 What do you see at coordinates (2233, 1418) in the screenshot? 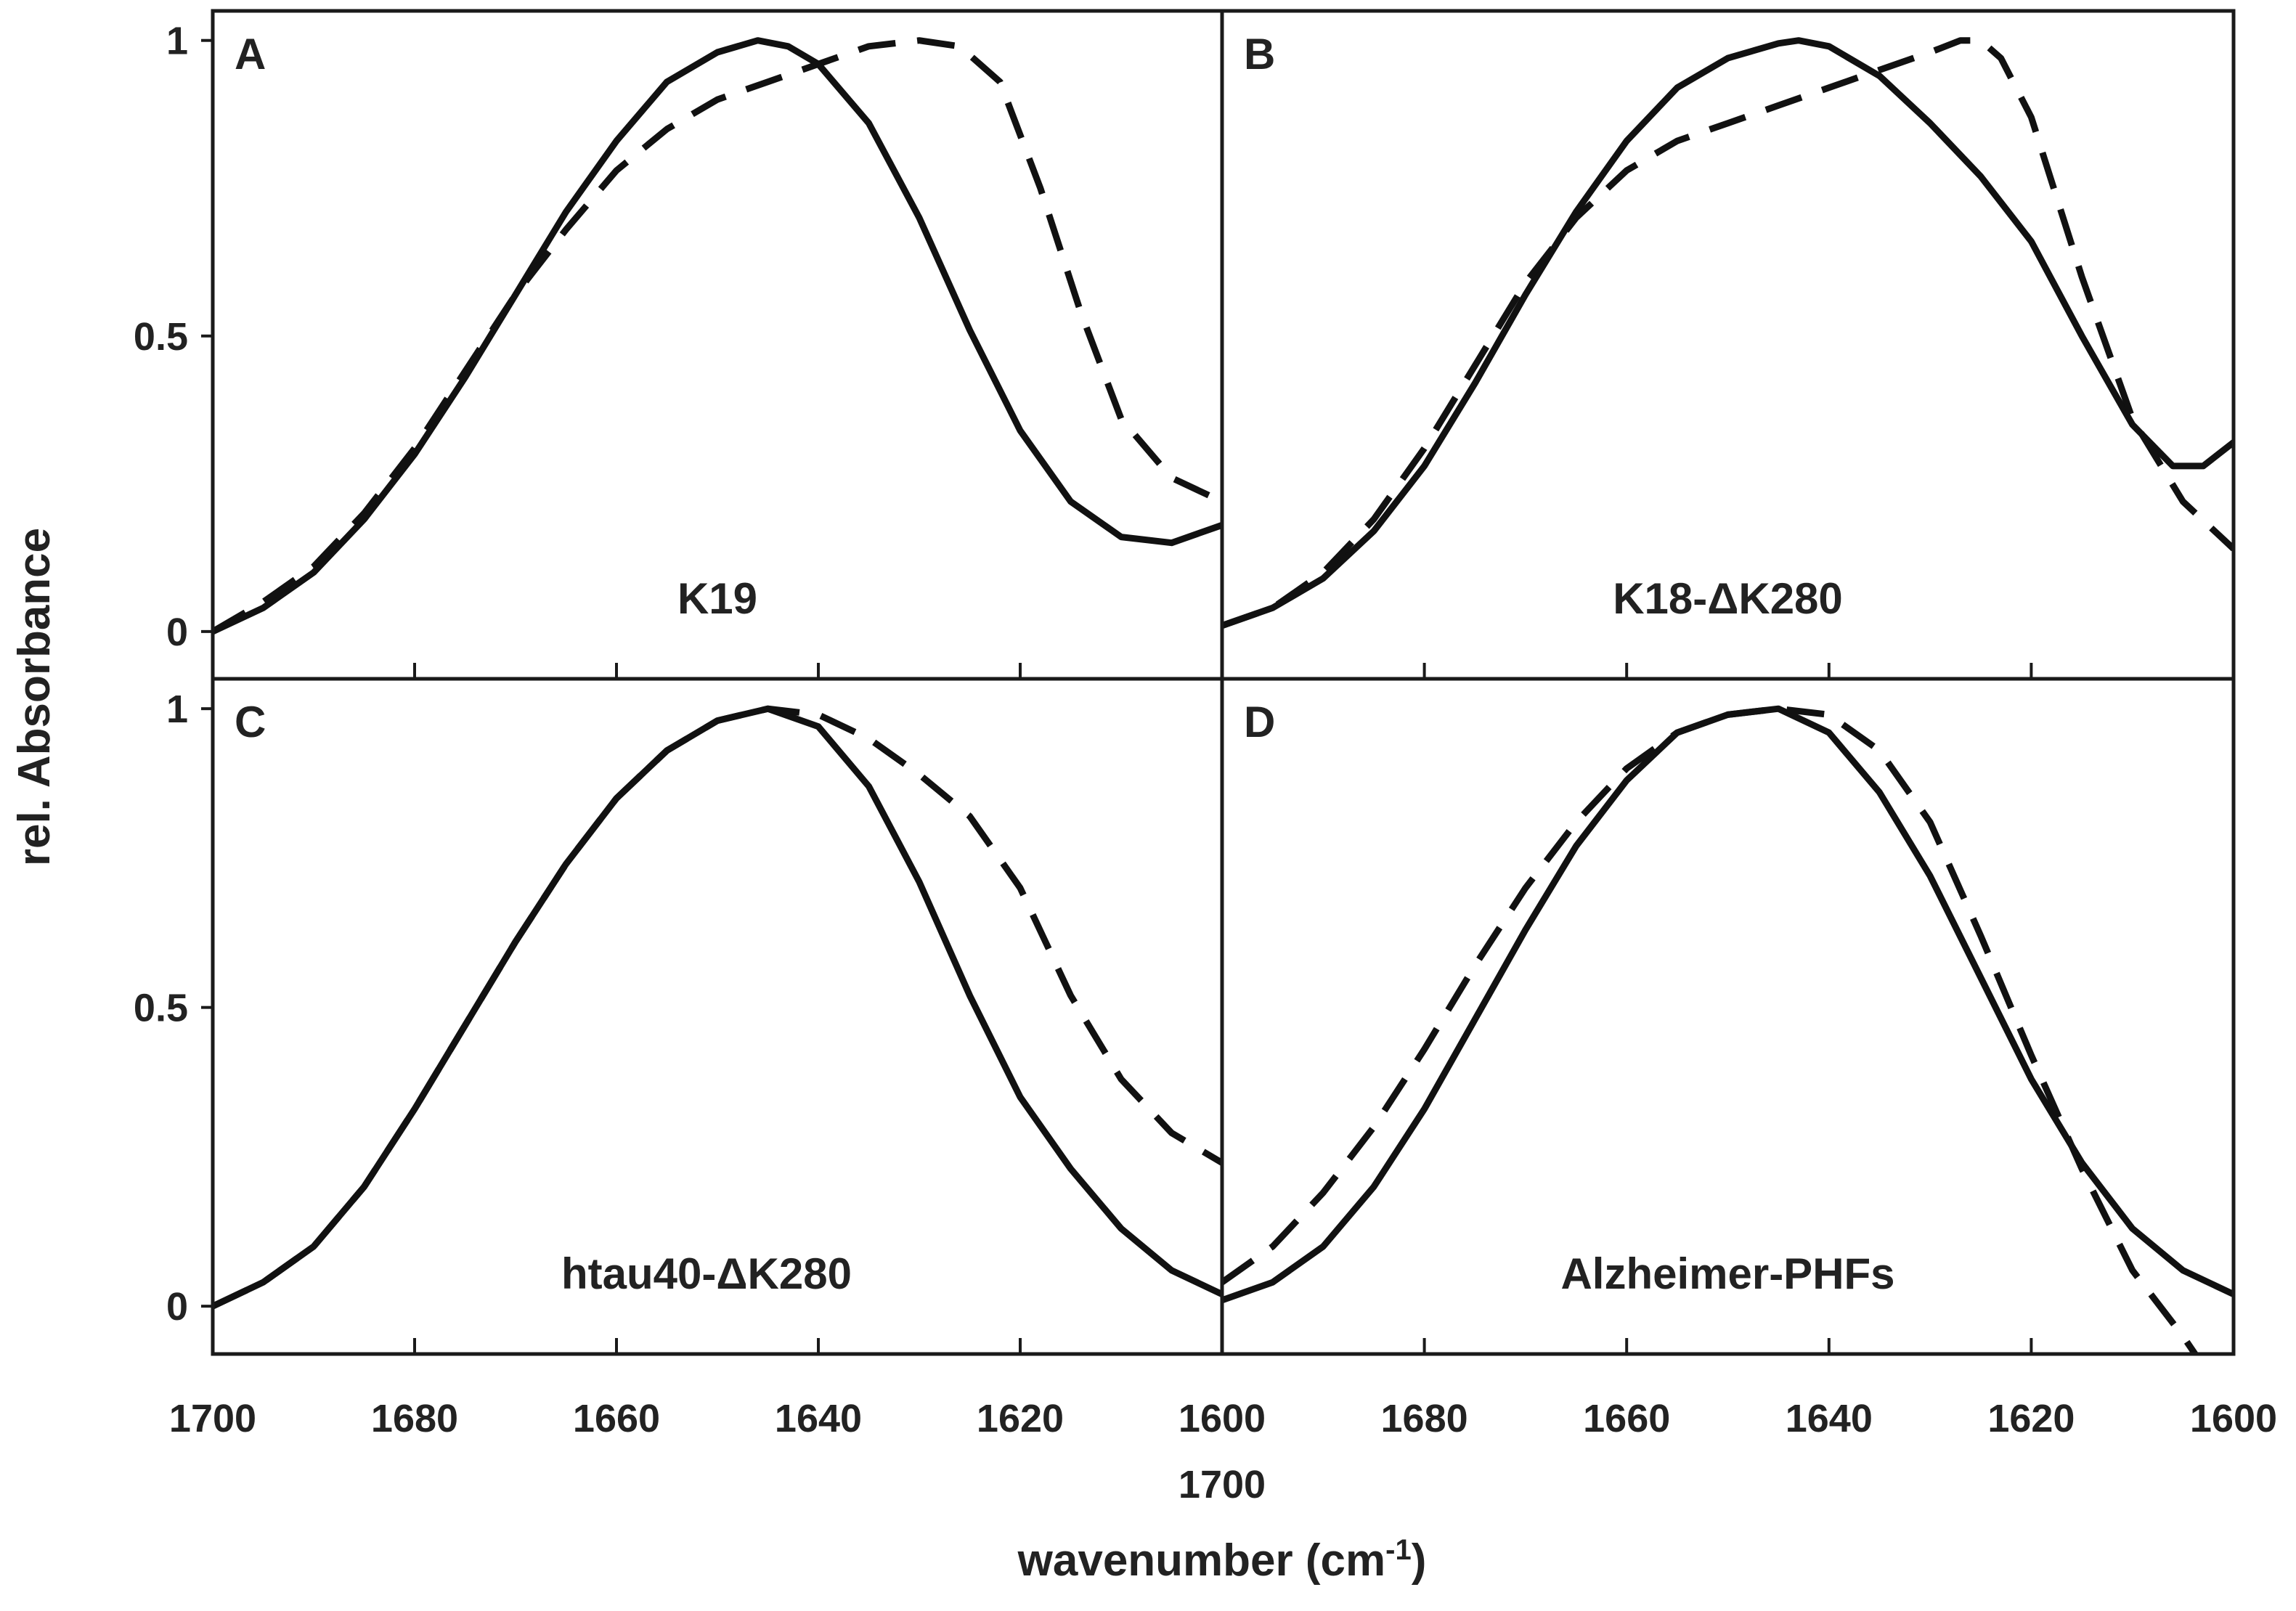
I see `panel-d-x-tick-label: 1600` at bounding box center [2233, 1418].